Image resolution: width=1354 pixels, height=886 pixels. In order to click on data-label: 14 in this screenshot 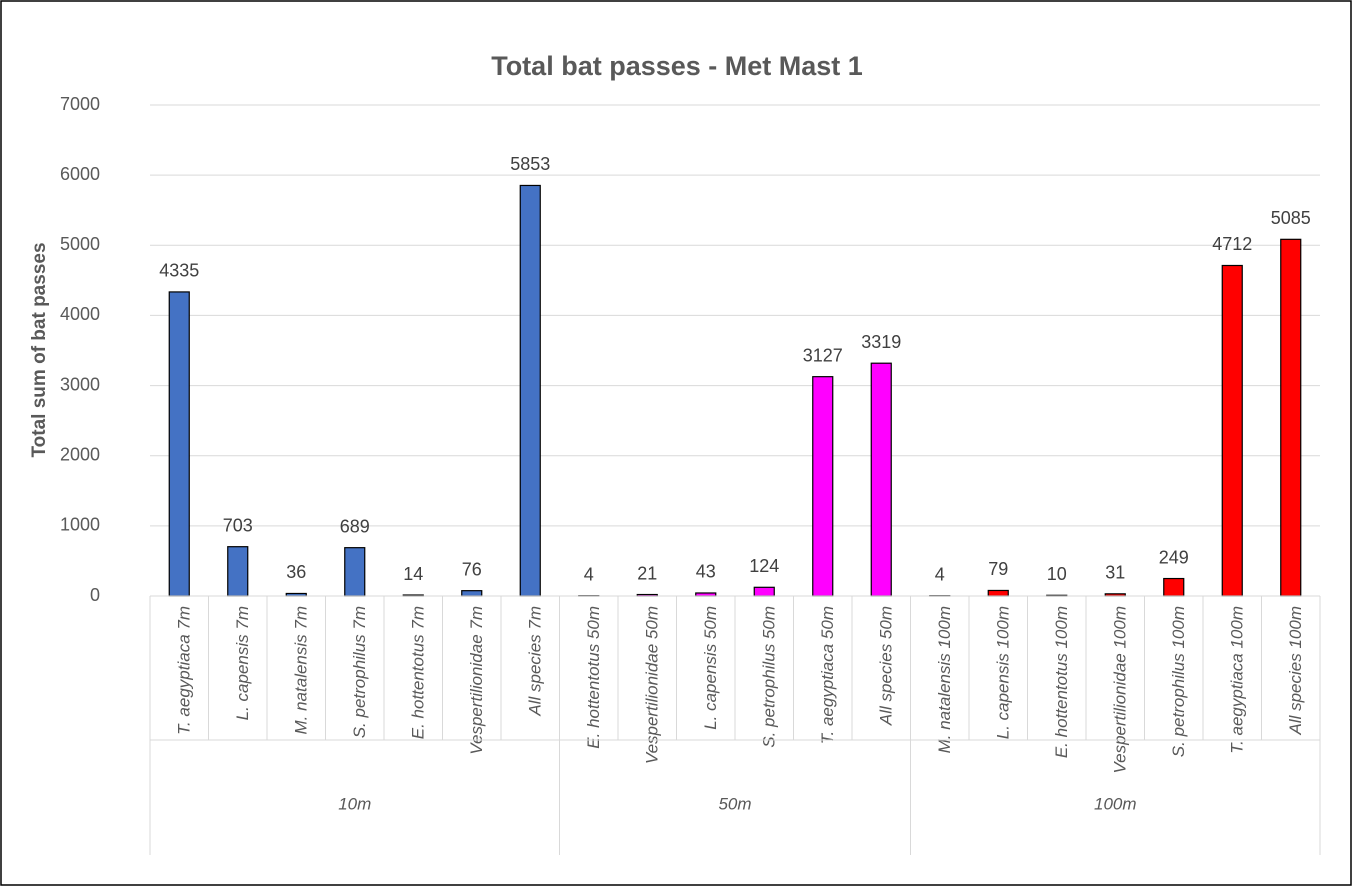, I will do `click(413, 574)`.